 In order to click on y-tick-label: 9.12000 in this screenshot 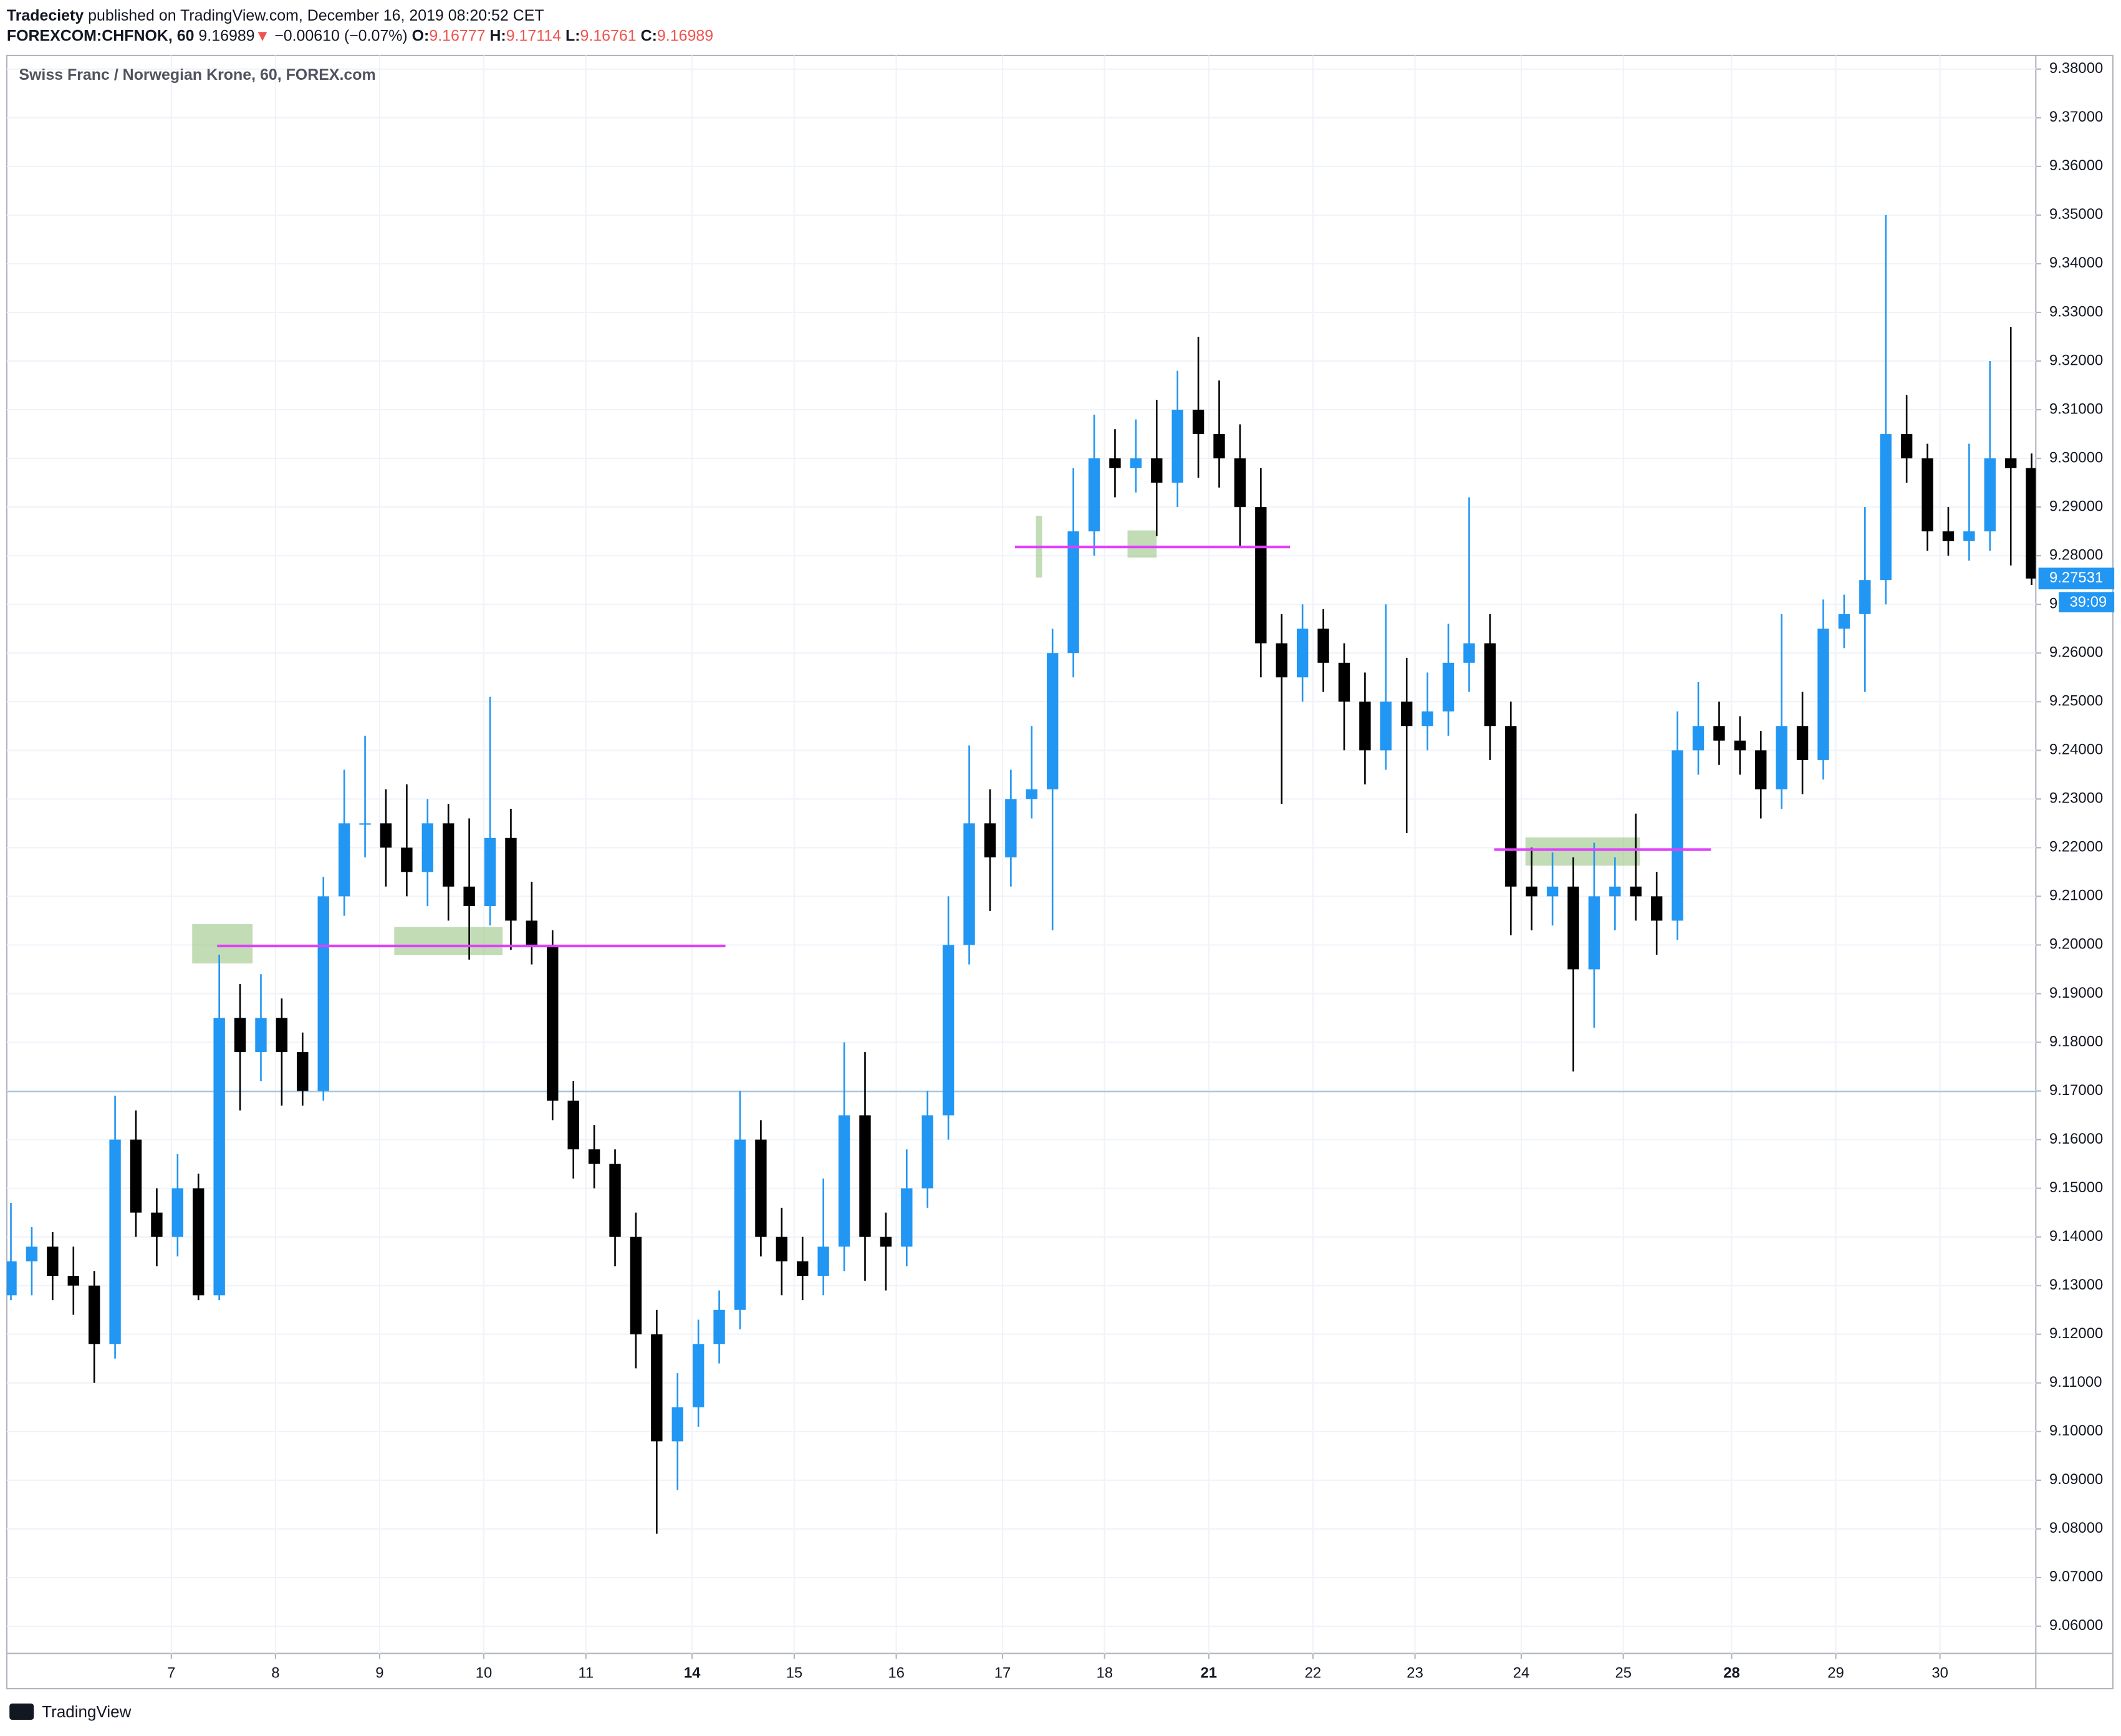, I will do `click(2076, 1333)`.